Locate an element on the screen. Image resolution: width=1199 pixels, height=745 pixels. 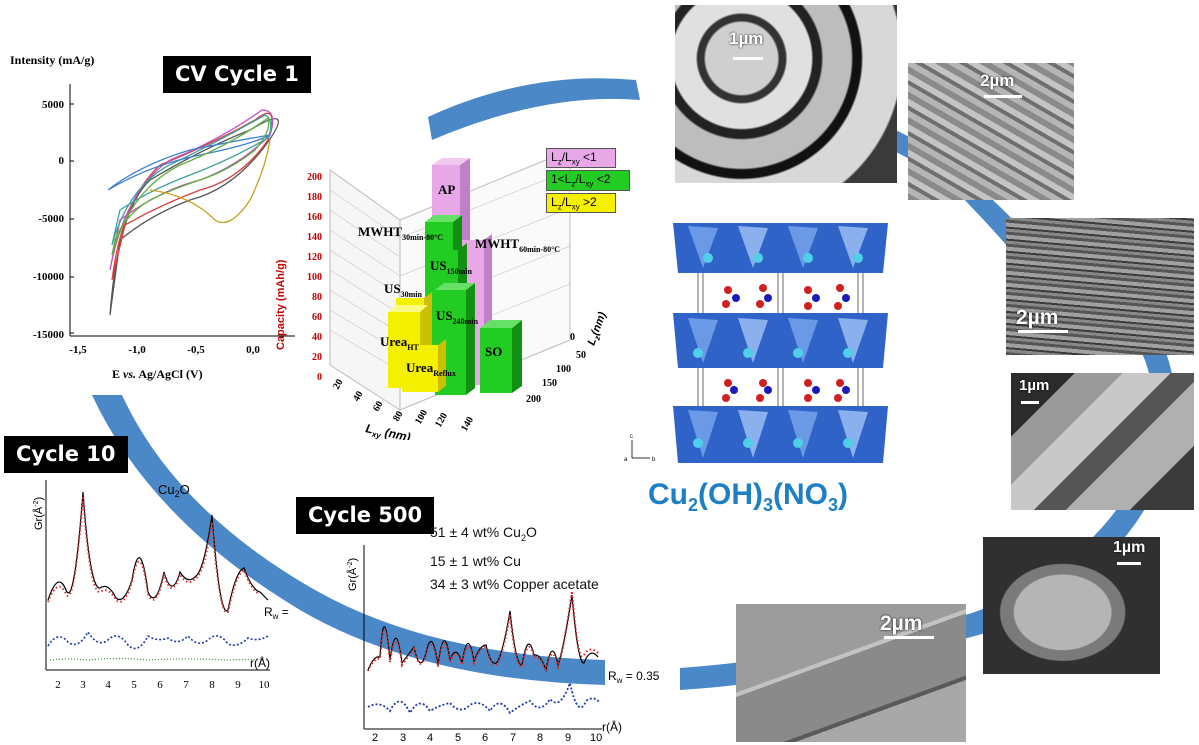
bar3d-xtick: 60 is located at coordinates (378, 406).